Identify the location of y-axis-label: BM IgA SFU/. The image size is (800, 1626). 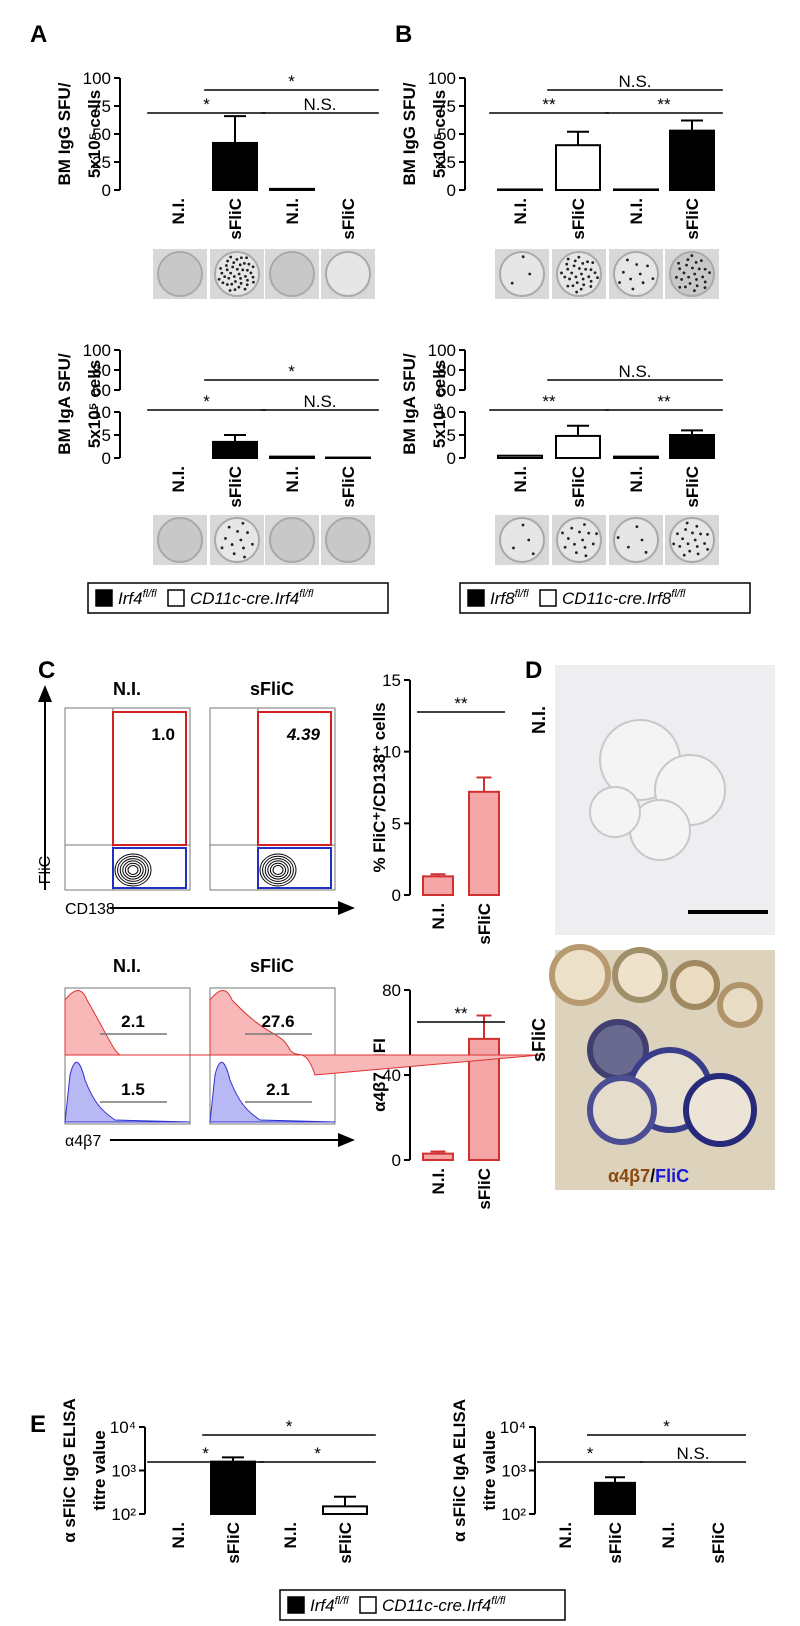
(409, 404).